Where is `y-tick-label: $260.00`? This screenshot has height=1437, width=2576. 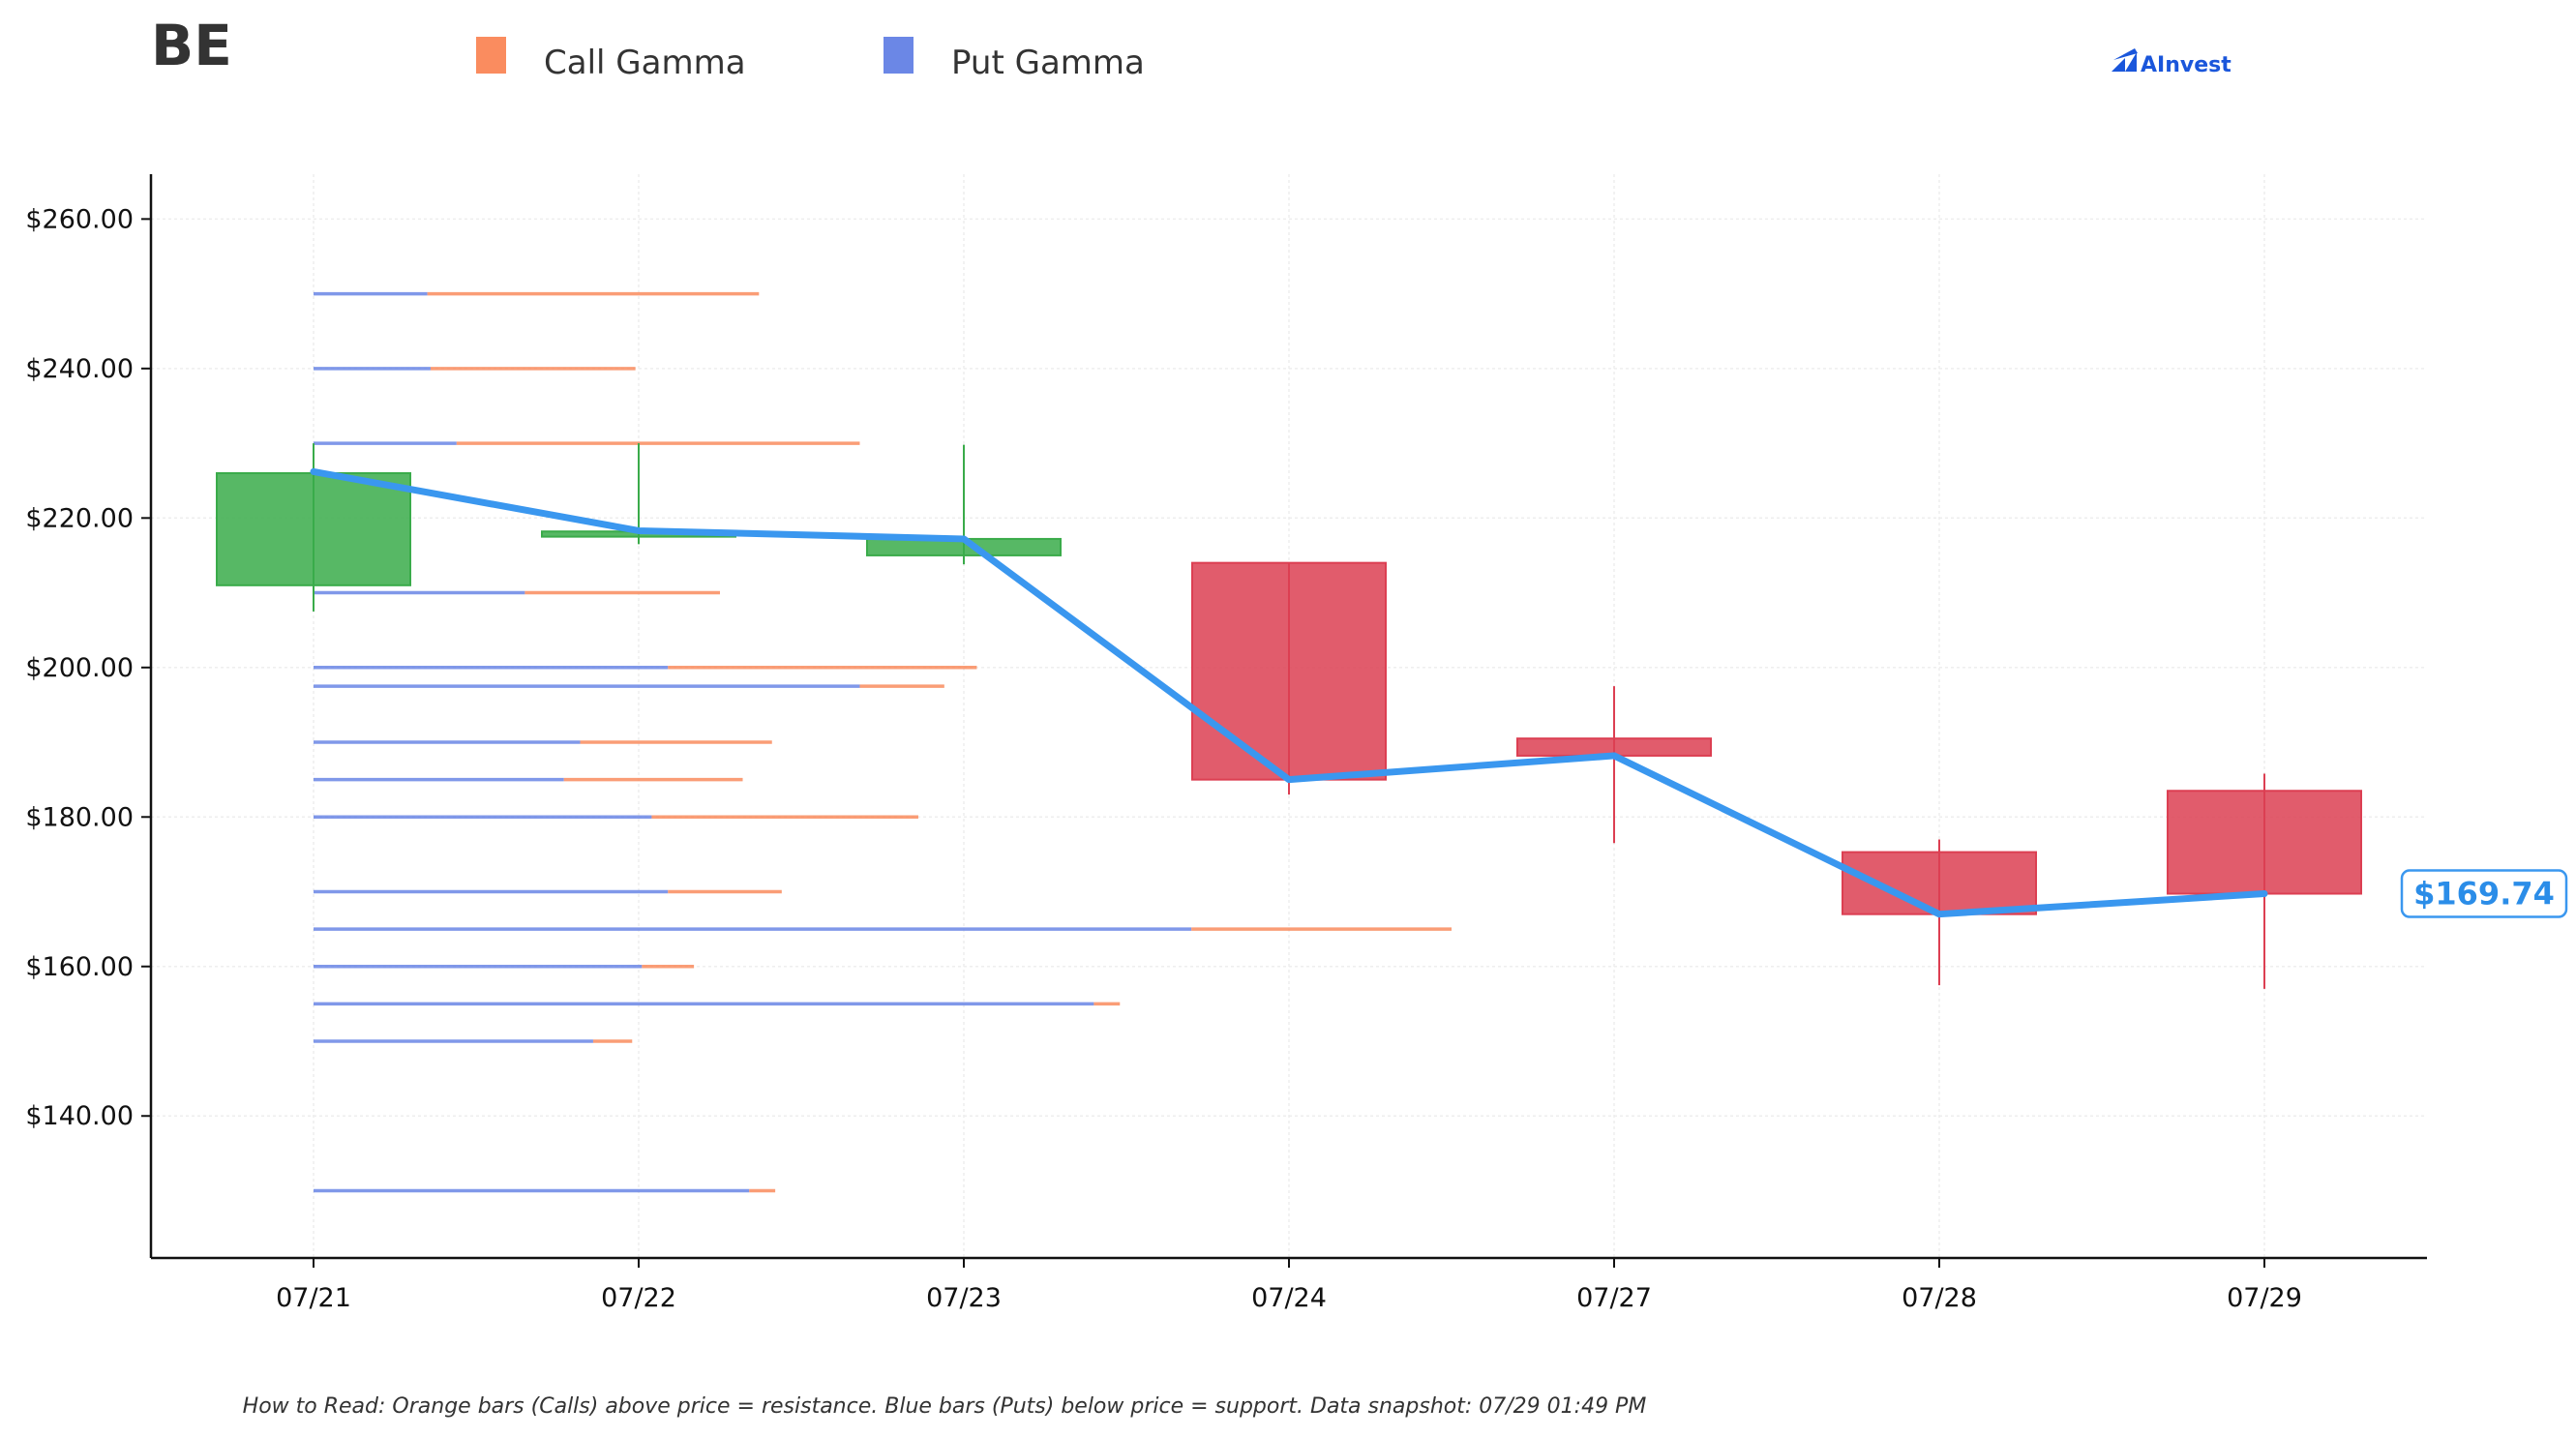 y-tick-label: $260.00 is located at coordinates (79, 219).